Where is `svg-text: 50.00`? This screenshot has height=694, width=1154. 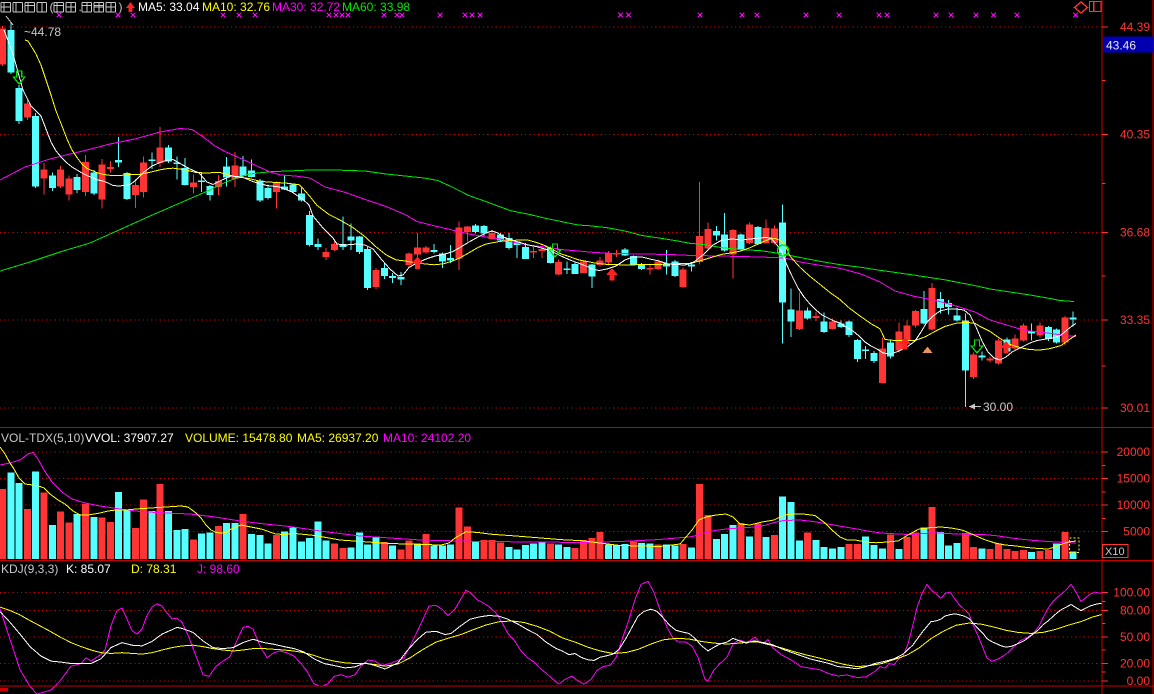
svg-text: 50.00 is located at coordinates (1135, 637).